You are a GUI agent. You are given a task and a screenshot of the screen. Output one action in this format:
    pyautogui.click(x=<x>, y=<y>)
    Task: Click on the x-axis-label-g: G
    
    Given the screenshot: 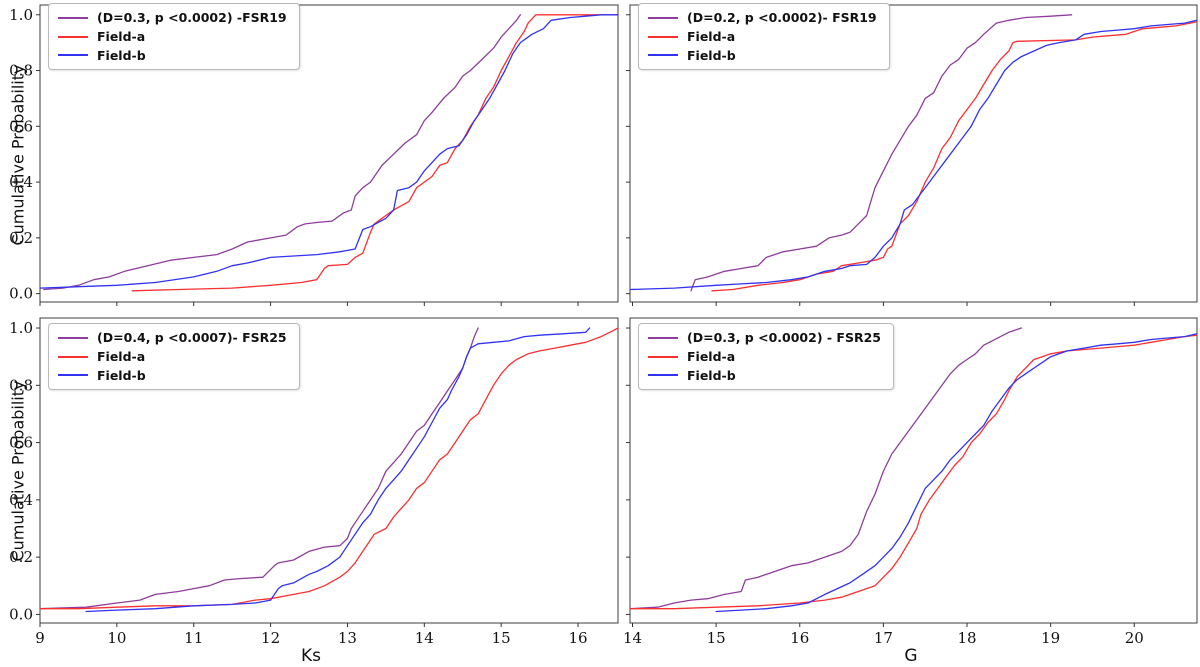 What is the action you would take?
    pyautogui.click(x=911, y=656)
    